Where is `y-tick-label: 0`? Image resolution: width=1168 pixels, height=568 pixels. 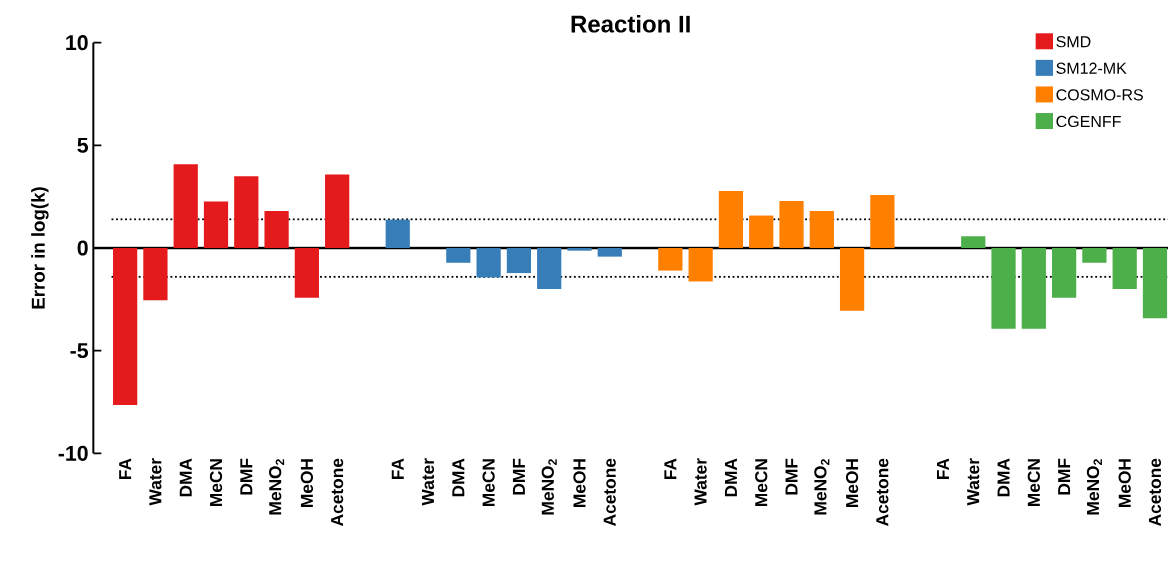 y-tick-label: 0 is located at coordinates (82, 248).